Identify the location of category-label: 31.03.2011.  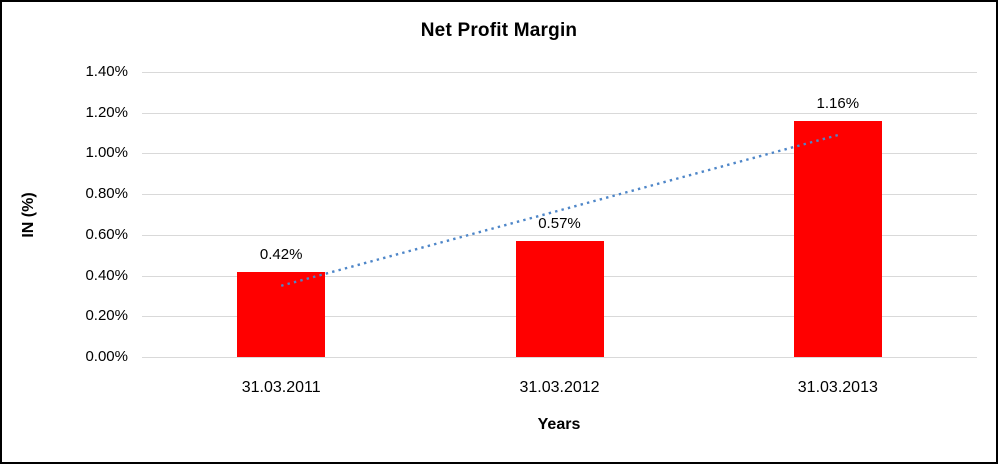
(281, 387).